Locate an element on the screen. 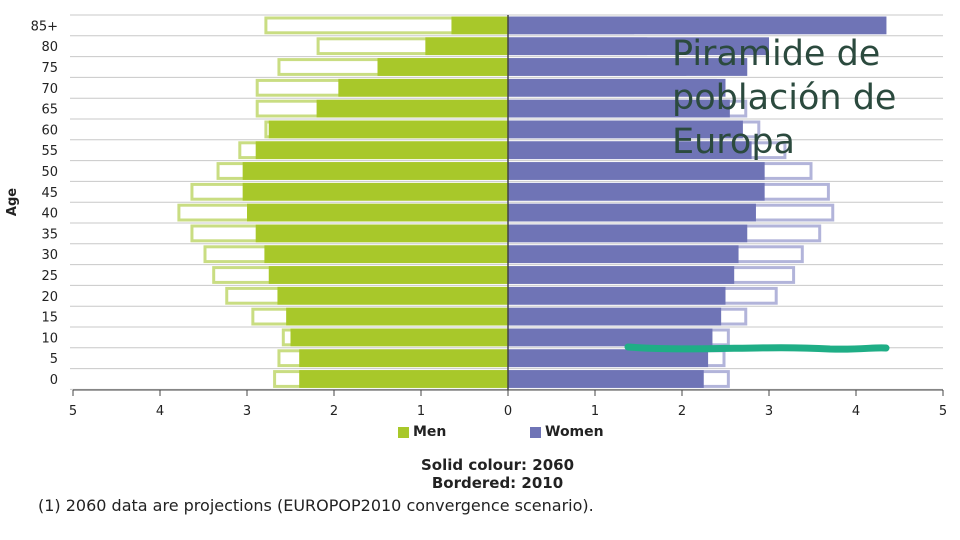 The image size is (960, 540). legend-note-bordered: Bordered: 2010 is located at coordinates (497, 483).